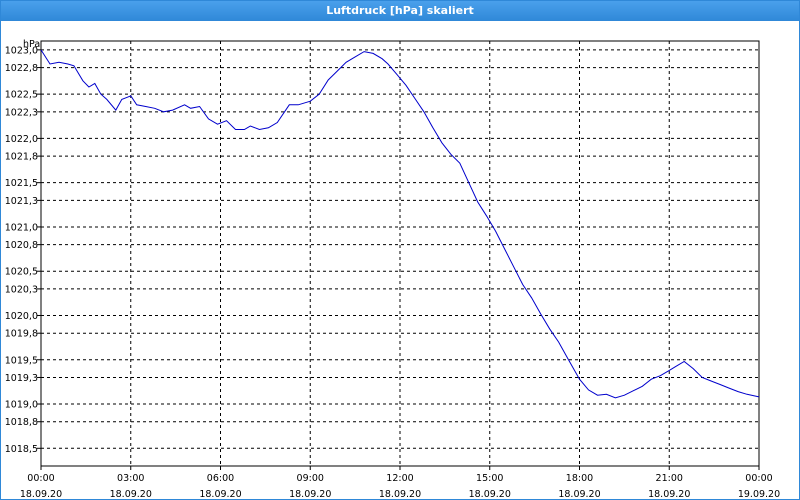 The height and width of the screenshot is (500, 800). I want to click on x-tick-time: 09:00, so click(310, 478).